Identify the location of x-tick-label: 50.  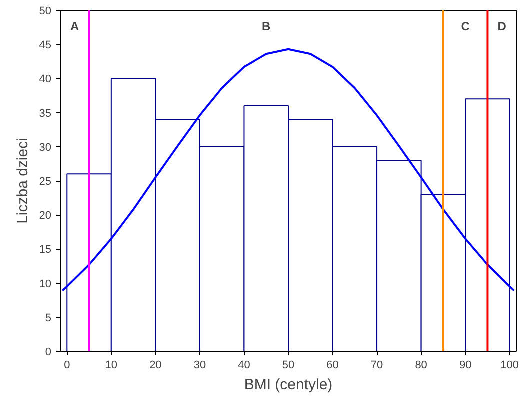
(288, 366).